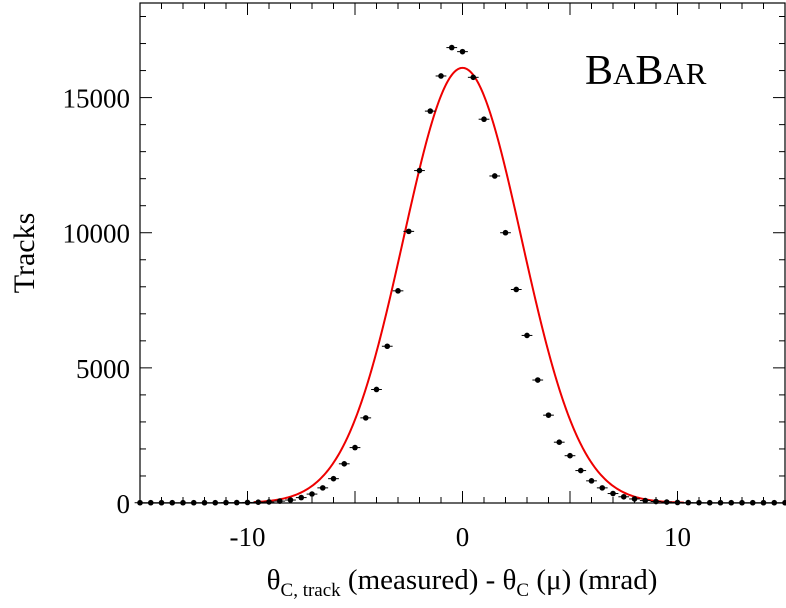 This screenshot has width=786, height=608. What do you see at coordinates (24, 253) in the screenshot?
I see `y-axis-label: Tracks` at bounding box center [24, 253].